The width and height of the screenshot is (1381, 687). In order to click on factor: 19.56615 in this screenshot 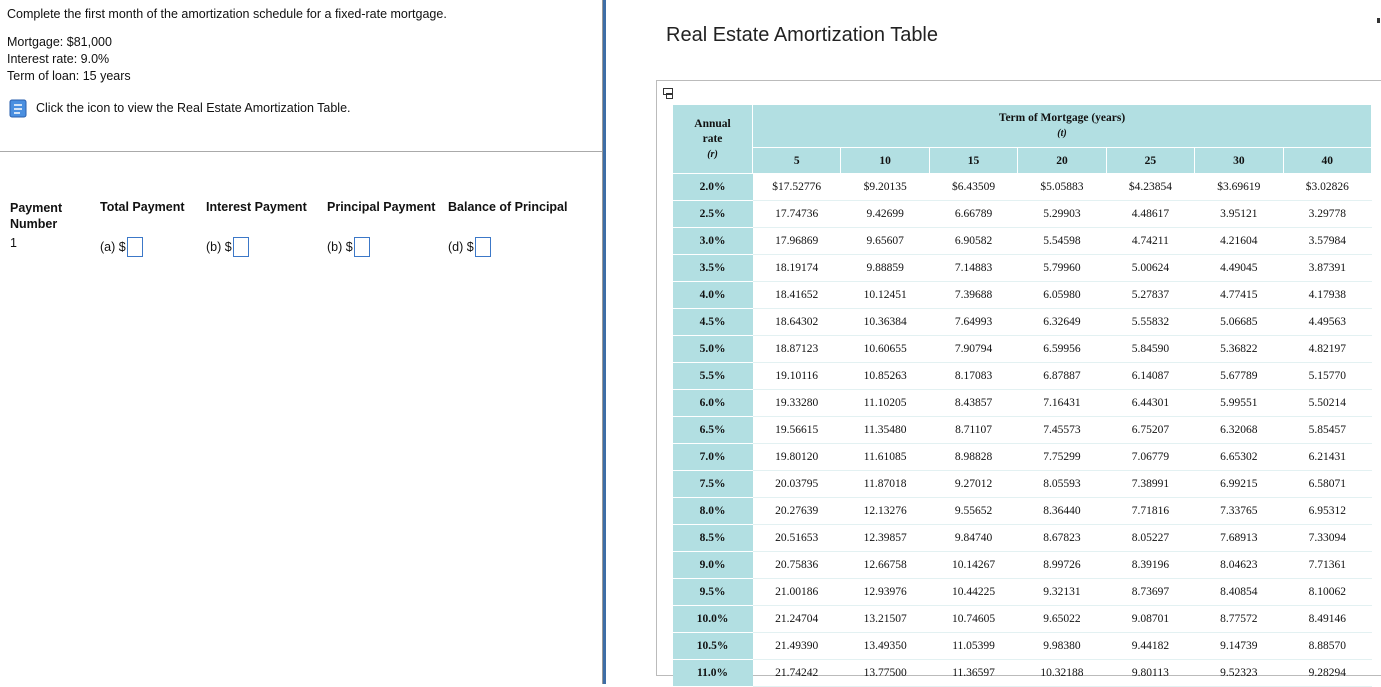, I will do `click(796, 430)`.